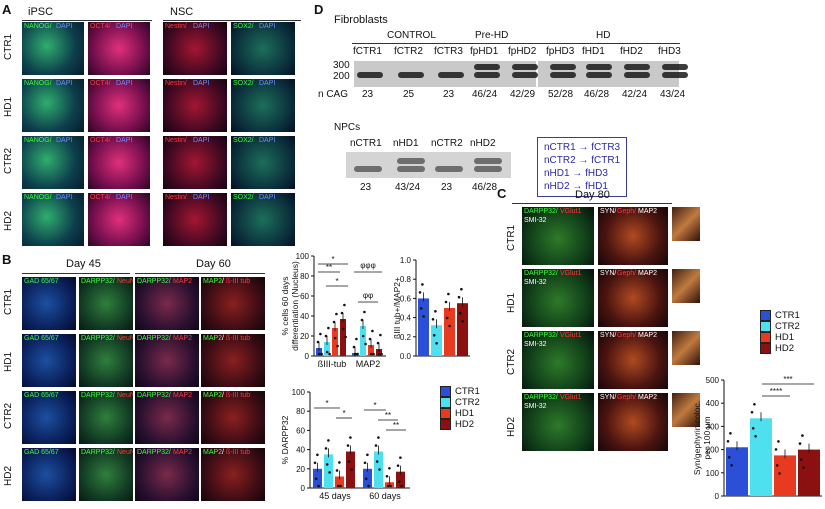 This screenshot has height=509, width=825. I want to click on group-label: CONTROL, so click(411, 35).